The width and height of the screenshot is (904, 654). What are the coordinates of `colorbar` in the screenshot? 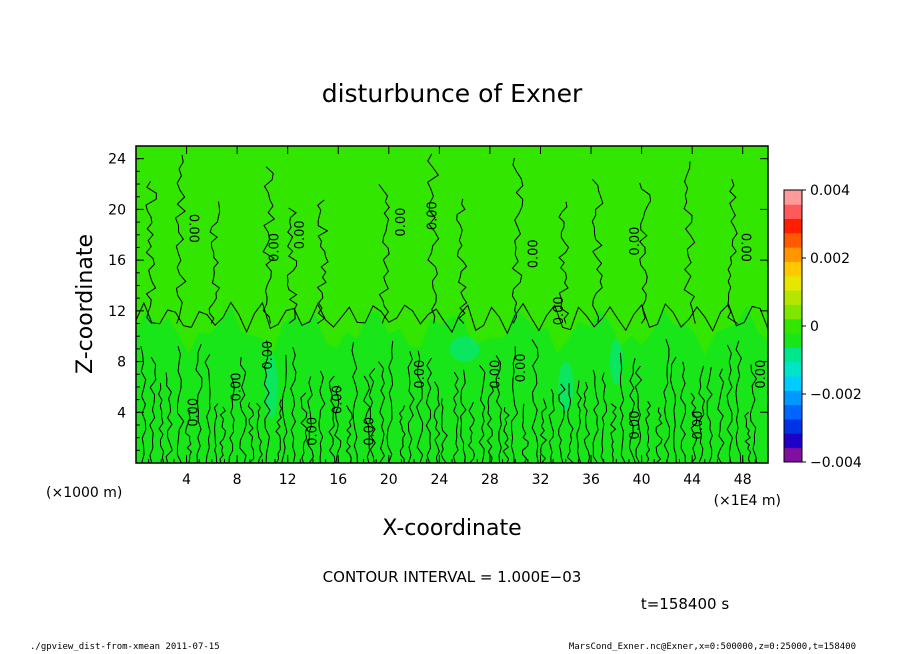 It's located at (793, 326).